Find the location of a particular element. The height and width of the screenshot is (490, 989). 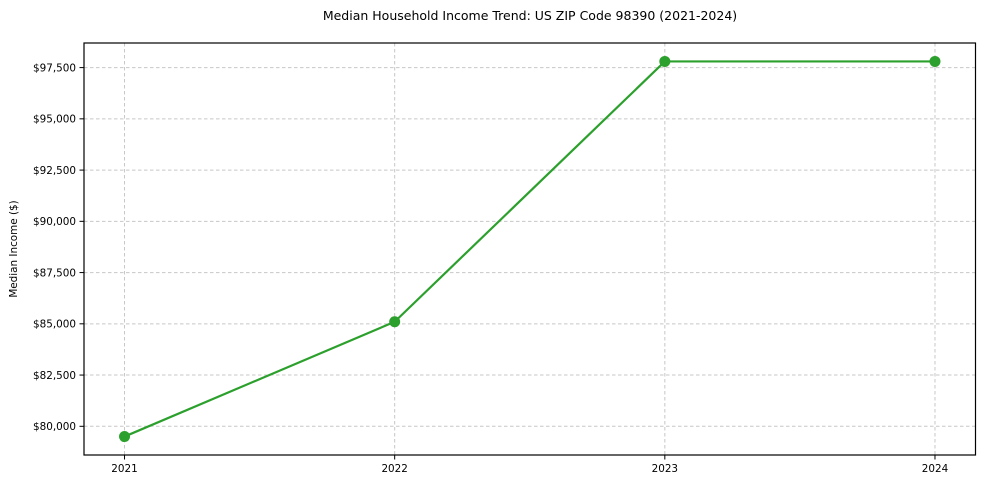

y-tick-label: $87,500 is located at coordinates (54, 273).